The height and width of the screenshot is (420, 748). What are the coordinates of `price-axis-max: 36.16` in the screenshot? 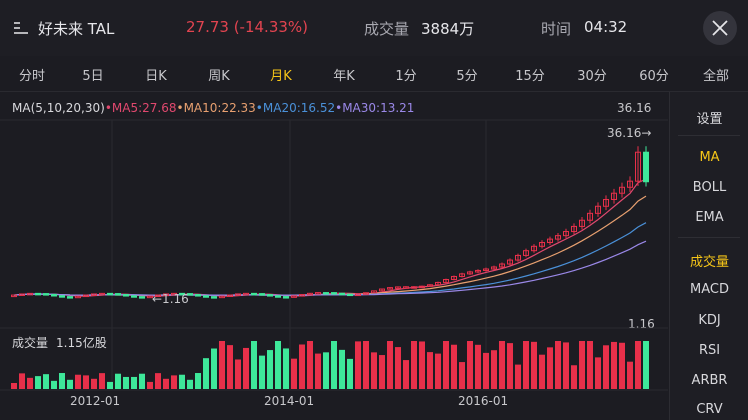 It's located at (634, 108).